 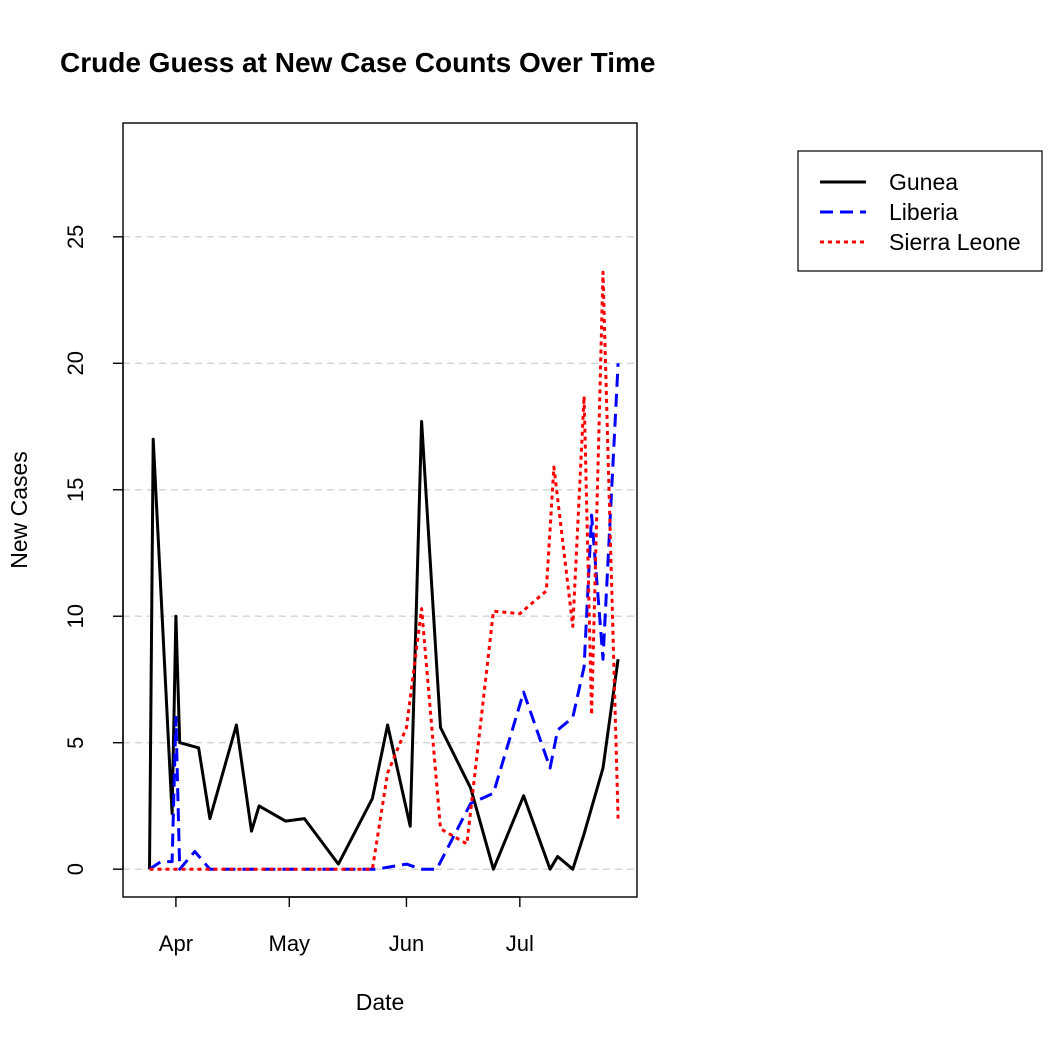 What do you see at coordinates (75, 869) in the screenshot?
I see `y-tick-label-0: 0` at bounding box center [75, 869].